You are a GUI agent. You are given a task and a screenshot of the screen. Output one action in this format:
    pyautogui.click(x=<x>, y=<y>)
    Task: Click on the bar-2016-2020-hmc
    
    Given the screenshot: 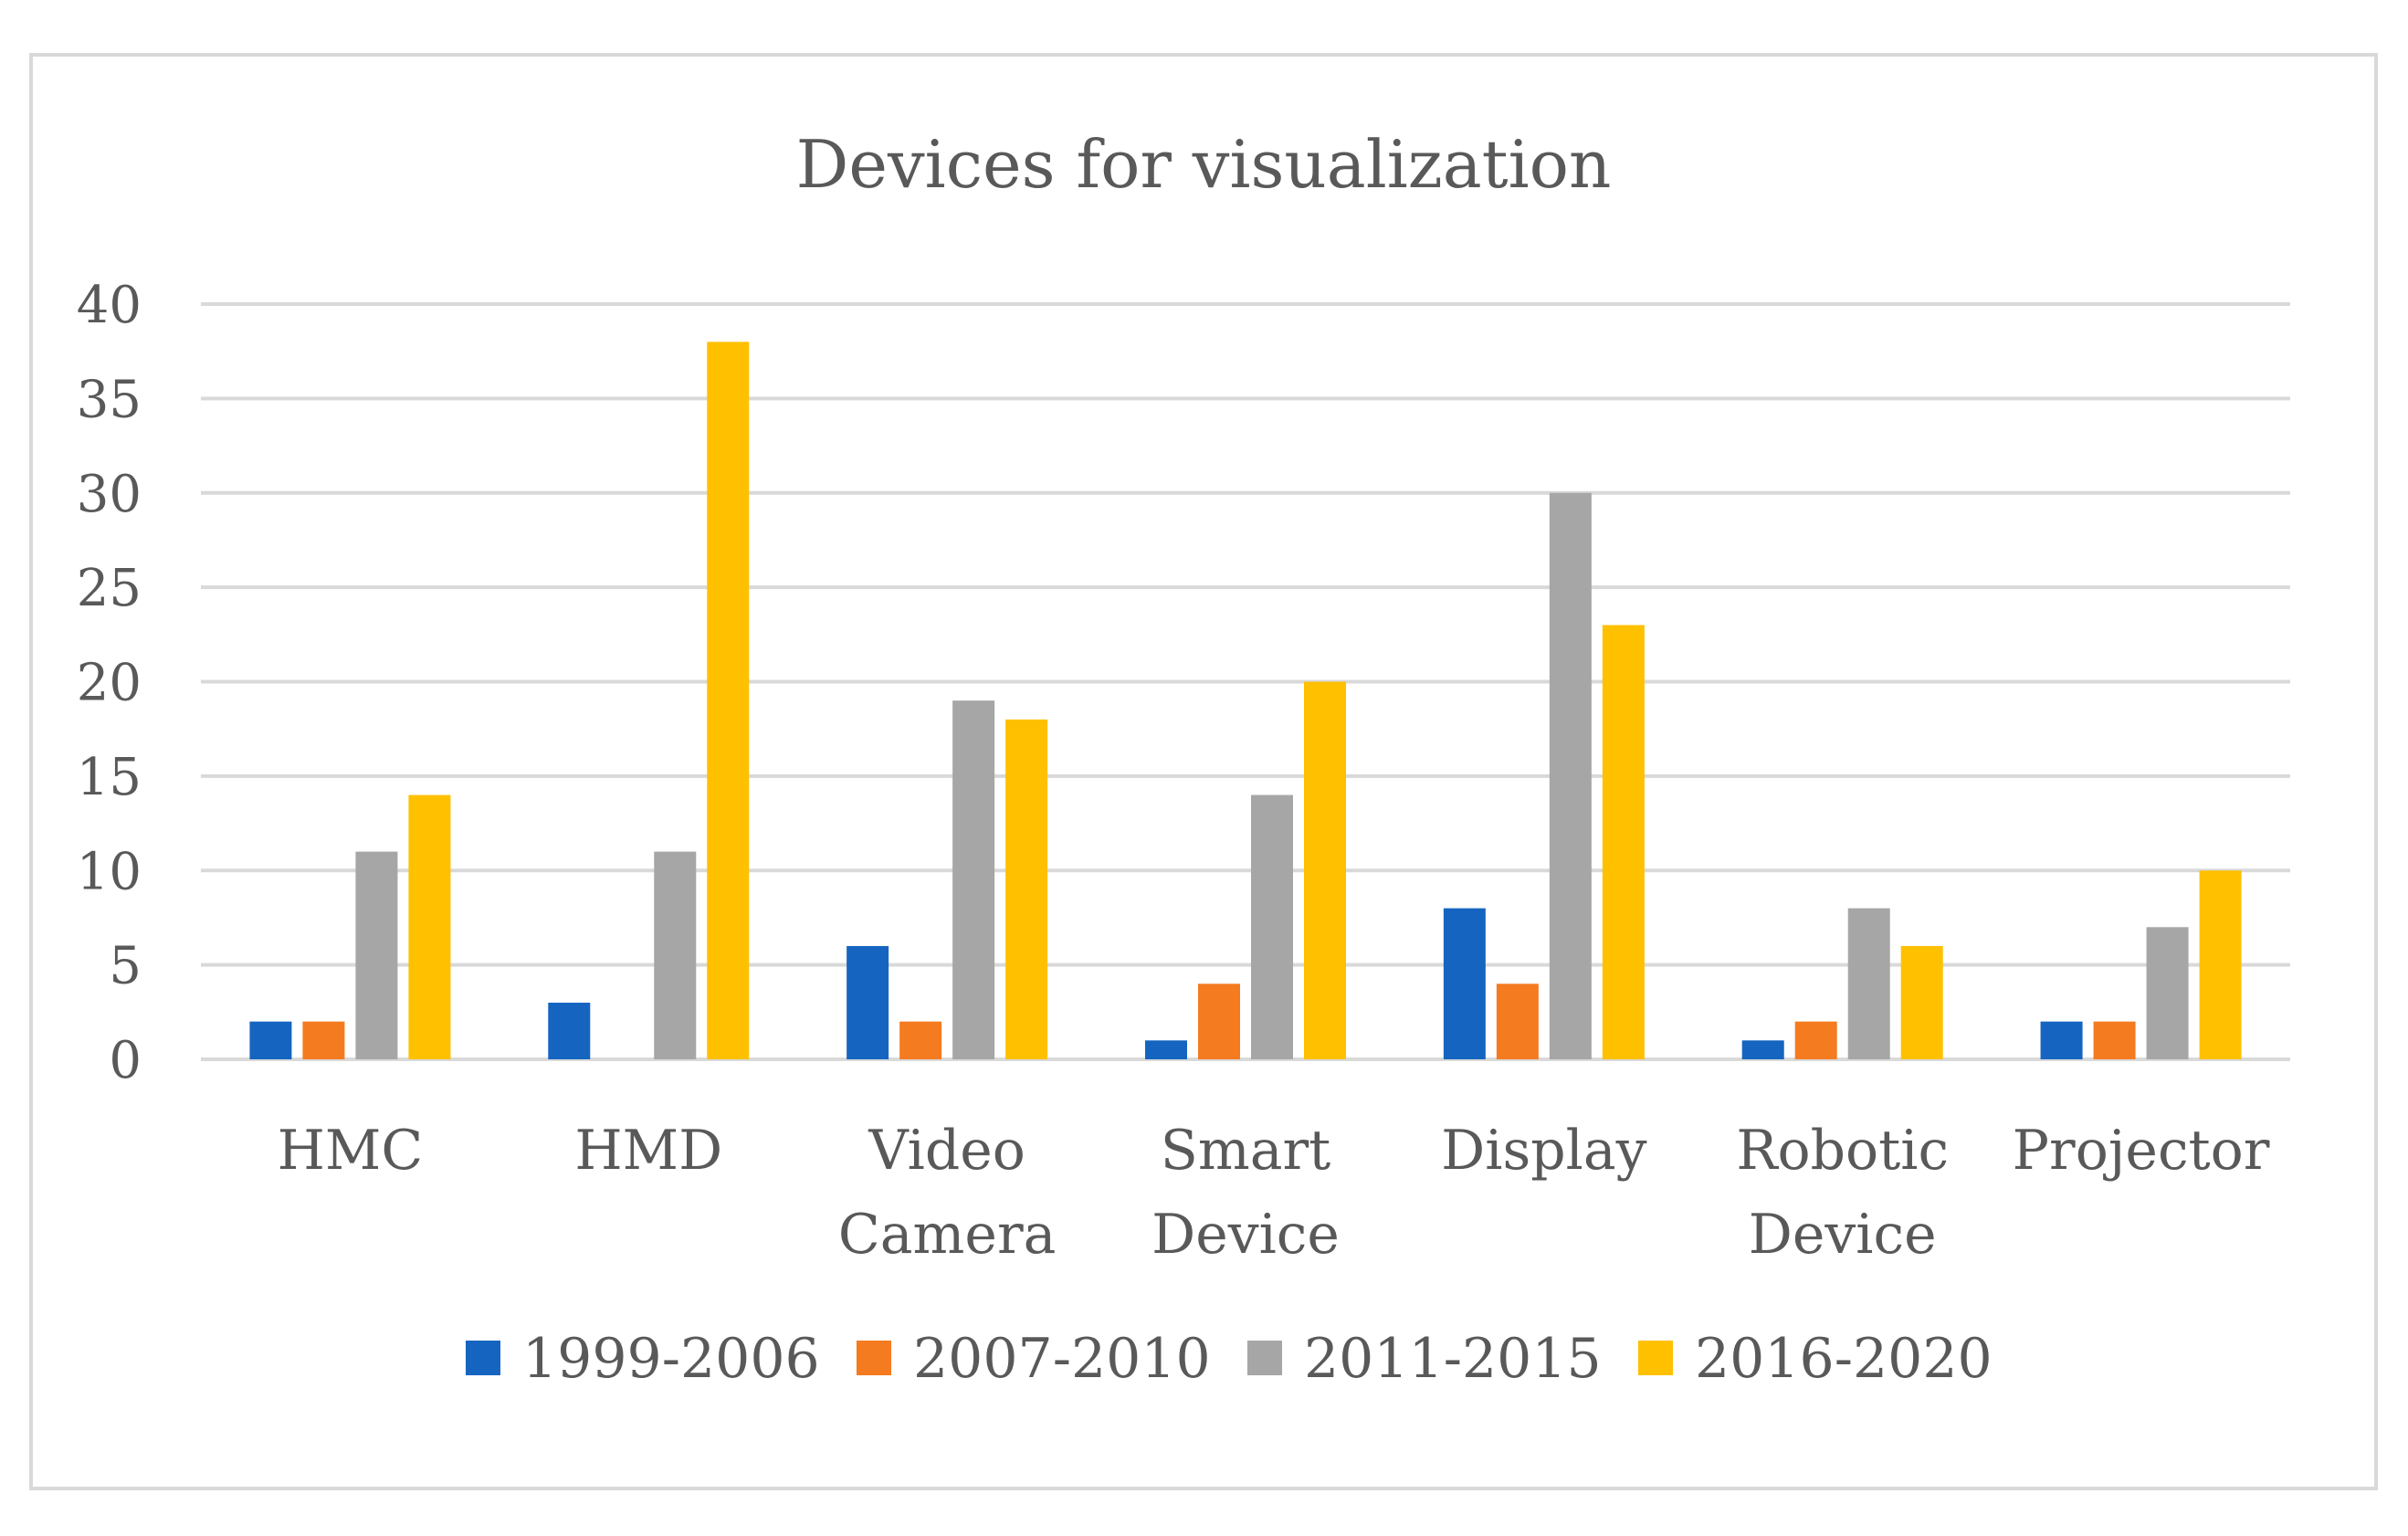 What is the action you would take?
    pyautogui.click(x=429, y=926)
    